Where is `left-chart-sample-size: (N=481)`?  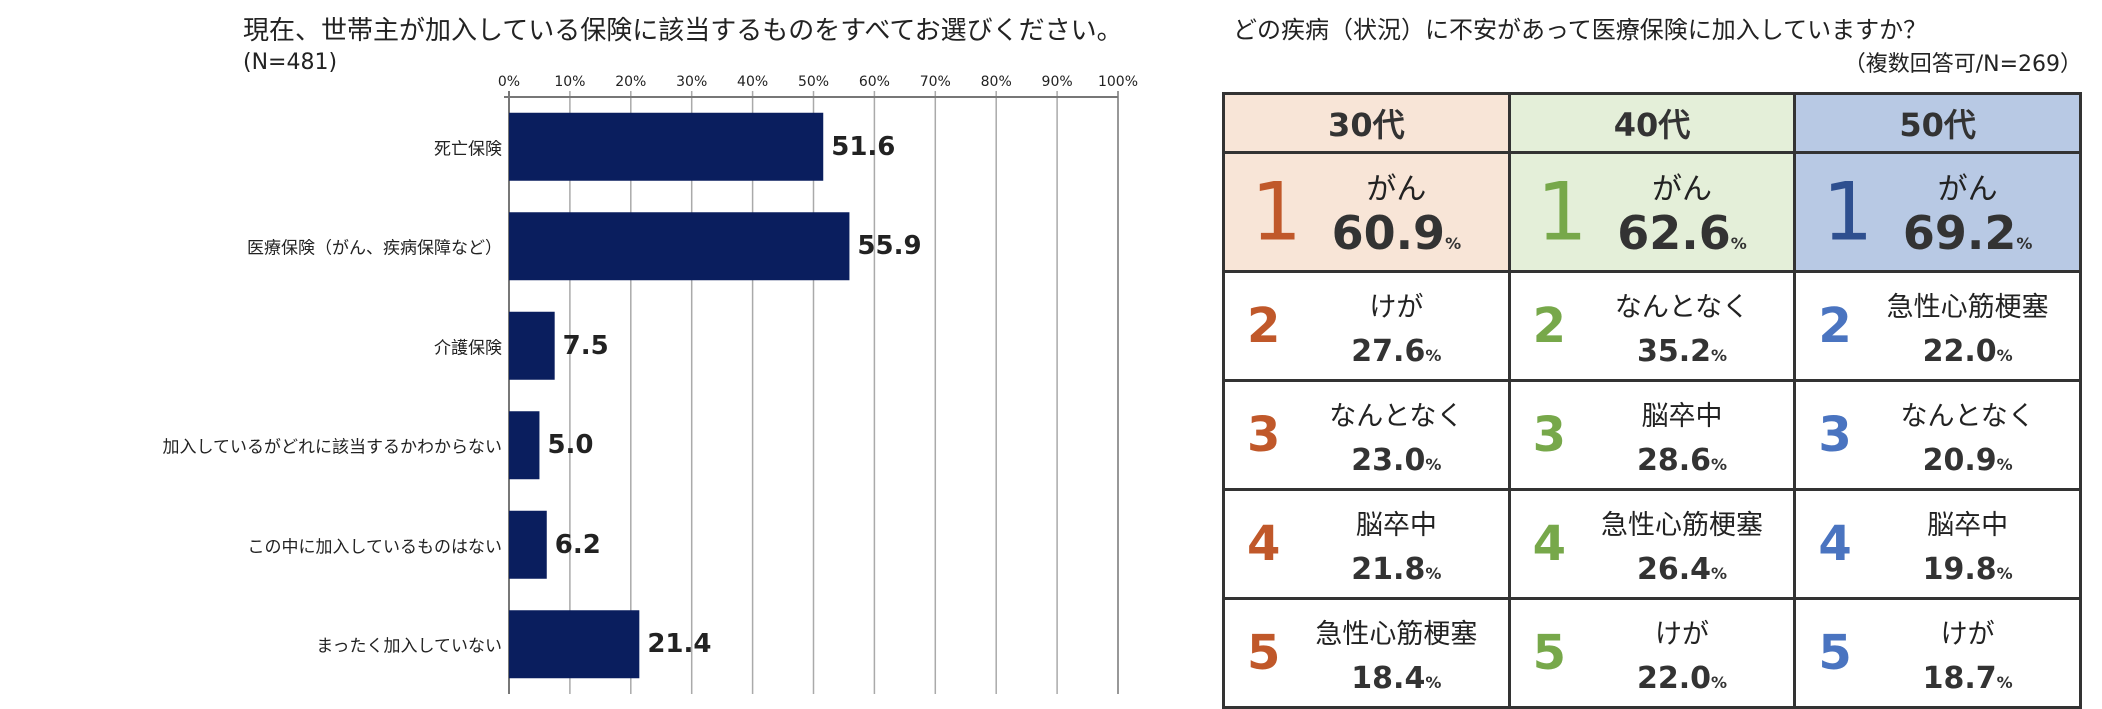
left-chart-sample-size: (N=481) is located at coordinates (290, 62).